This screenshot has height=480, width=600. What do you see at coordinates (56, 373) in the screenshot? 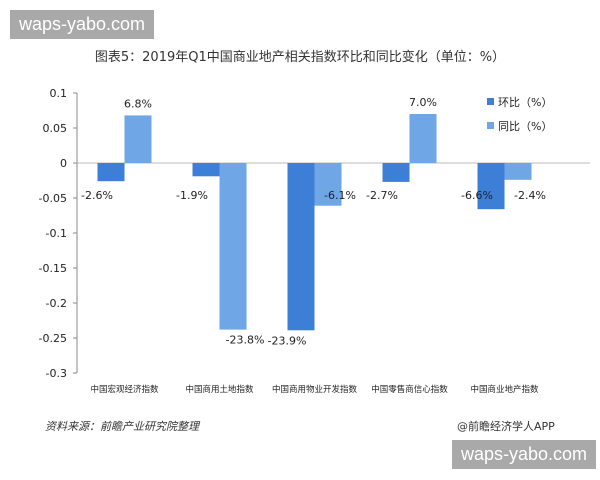
I see `y-tick-label: -0.3` at bounding box center [56, 373].